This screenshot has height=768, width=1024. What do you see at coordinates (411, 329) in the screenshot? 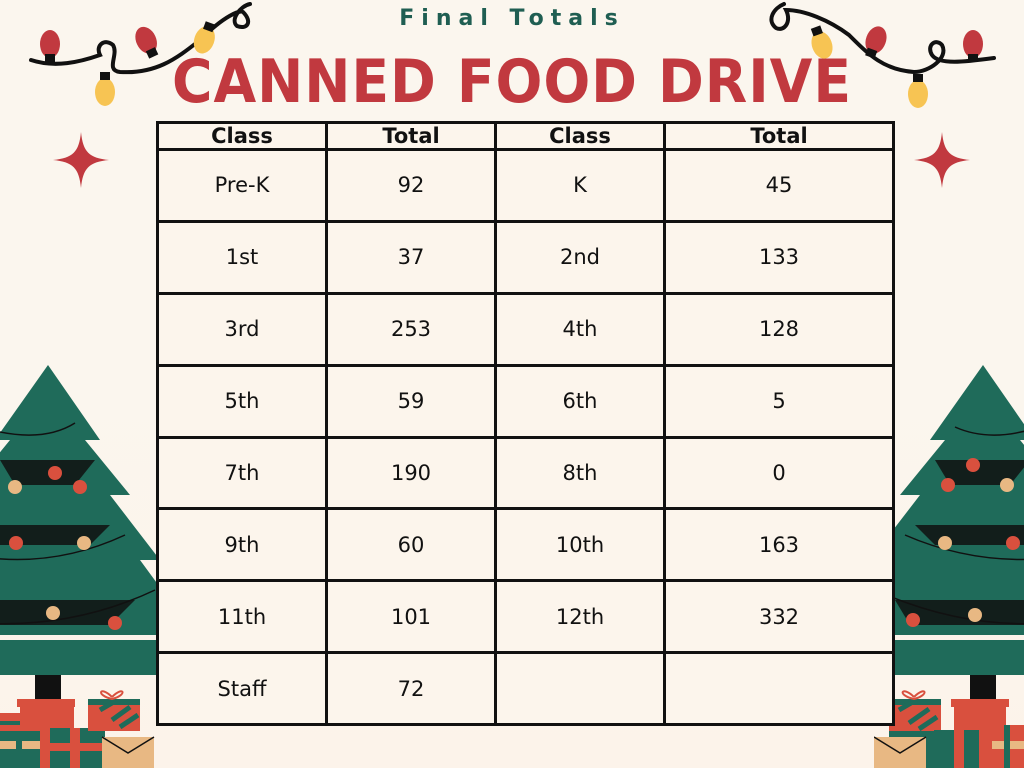
I see `total-cell: 253` at bounding box center [411, 329].